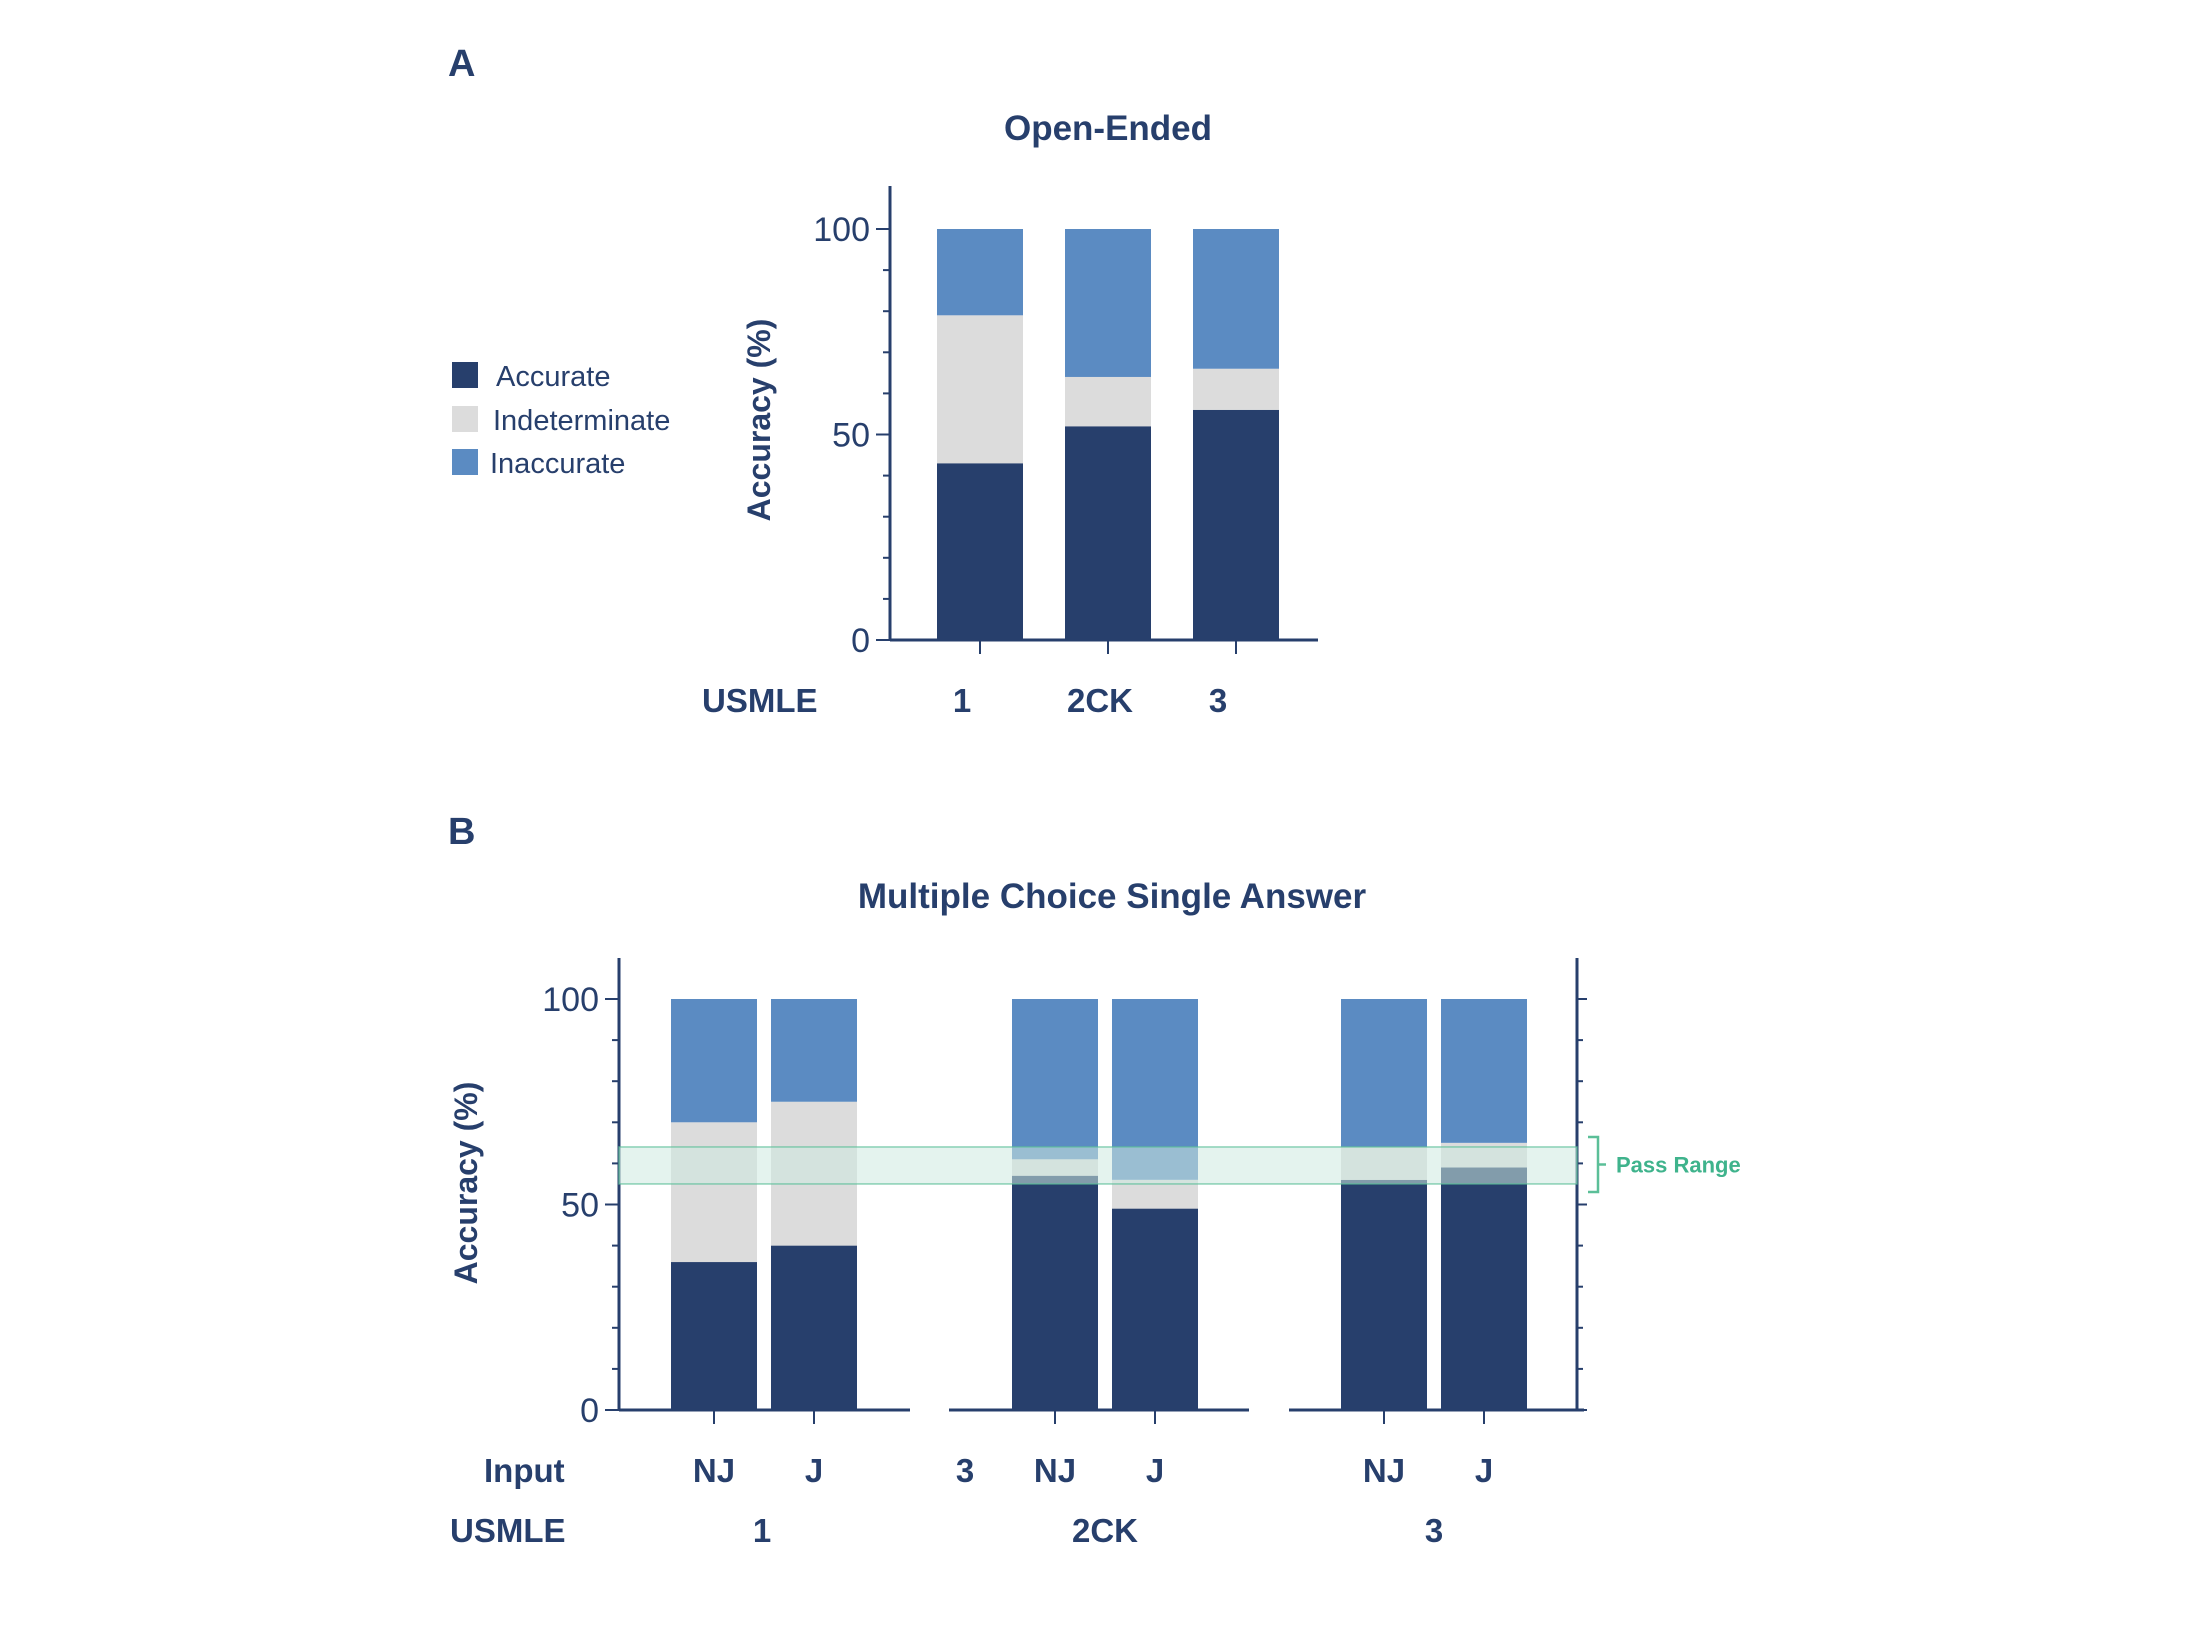 The height and width of the screenshot is (1629, 2199). I want to click on usmle-group-label: 3, so click(1434, 1530).